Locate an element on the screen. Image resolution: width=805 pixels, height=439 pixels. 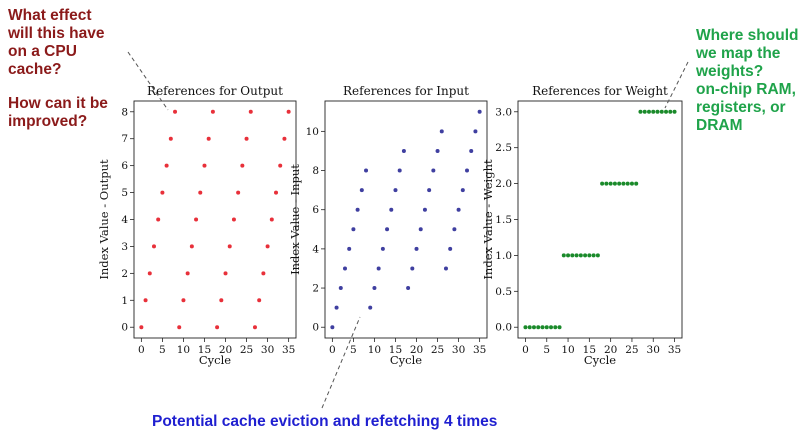
annotation-top-right-line: Where should is located at coordinates (747, 35).